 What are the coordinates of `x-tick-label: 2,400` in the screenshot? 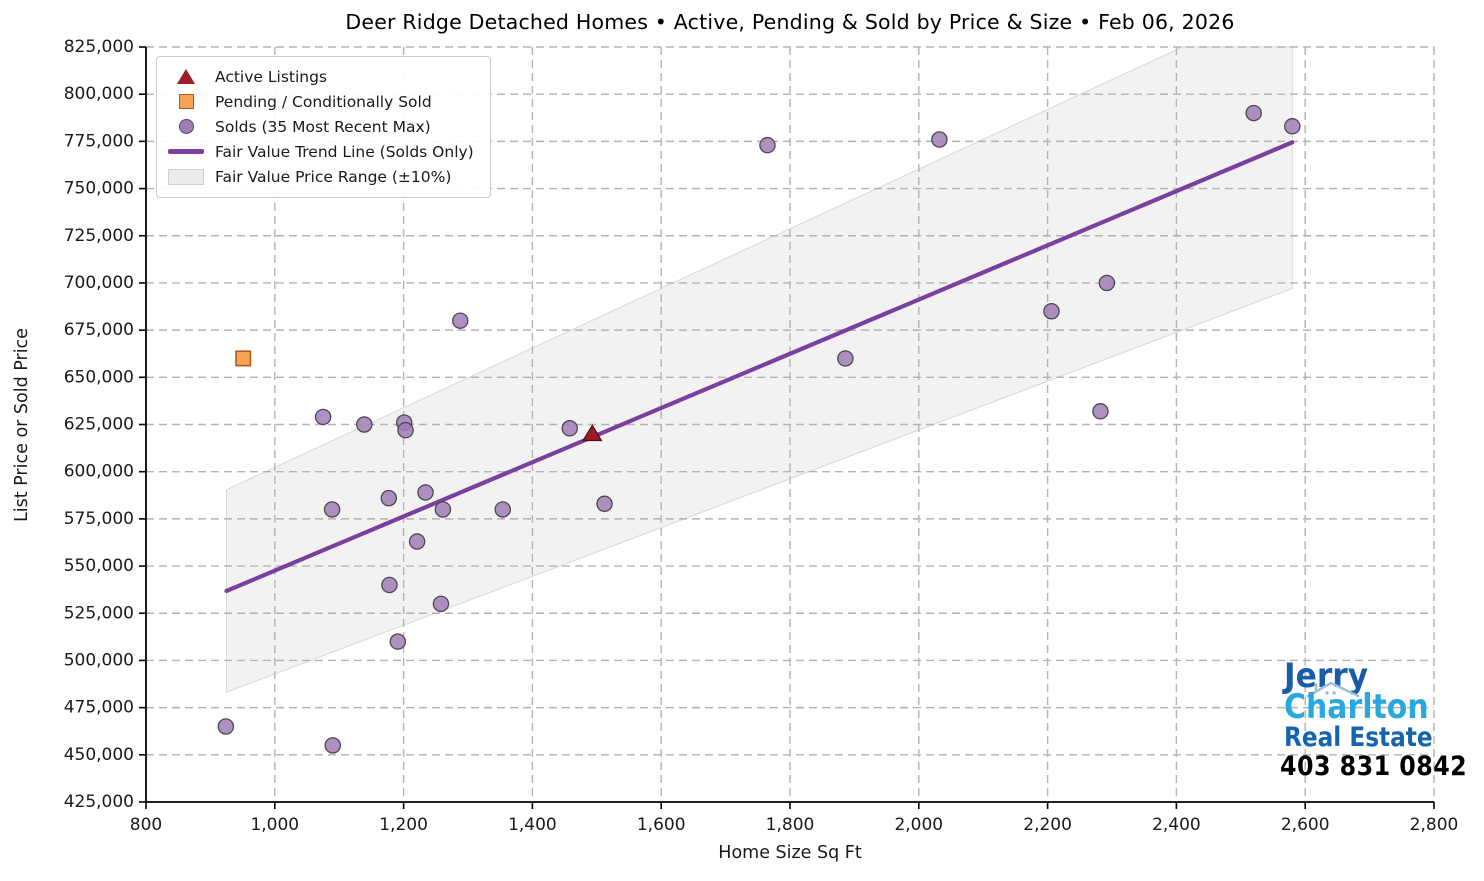 It's located at (1176, 825).